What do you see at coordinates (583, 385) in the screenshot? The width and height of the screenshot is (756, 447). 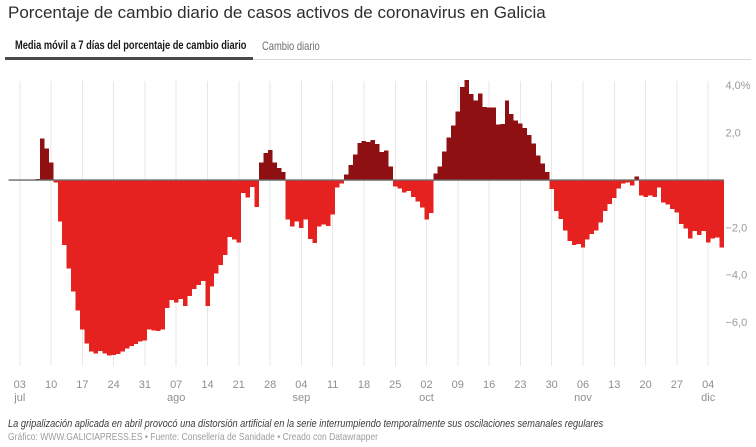 I see `svg-text: 06` at bounding box center [583, 385].